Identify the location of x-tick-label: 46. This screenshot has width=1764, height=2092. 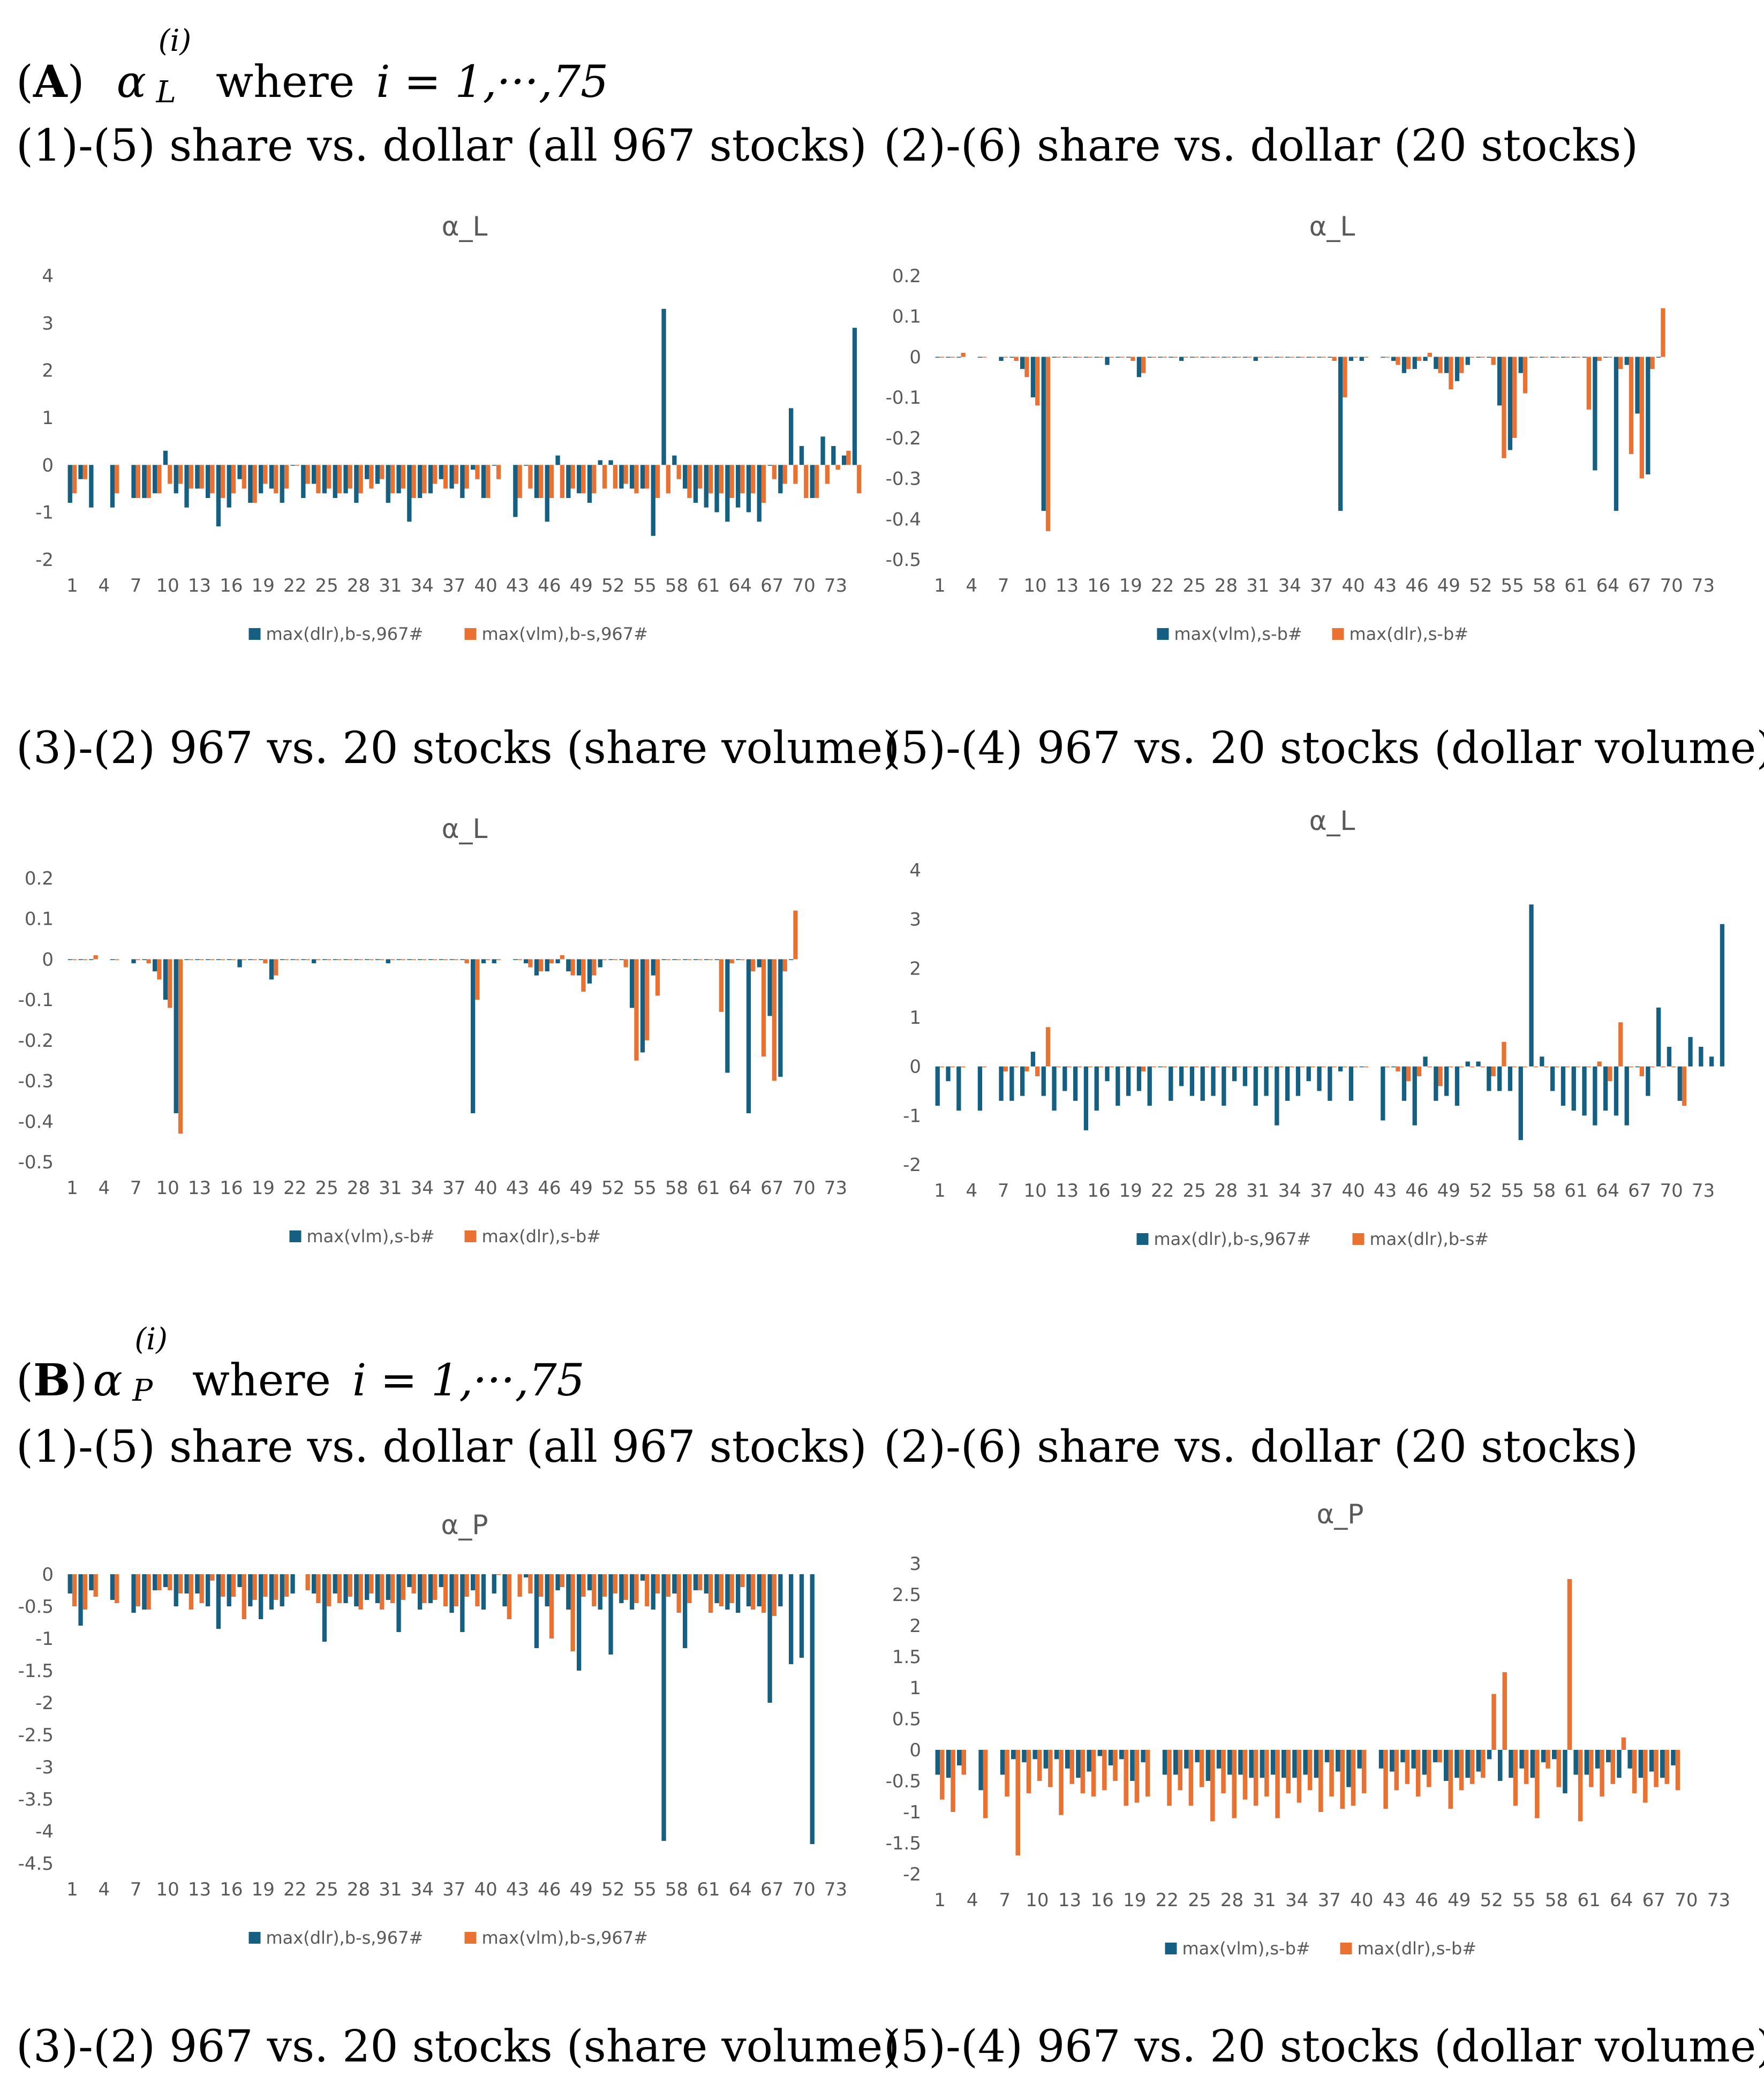
(550, 585).